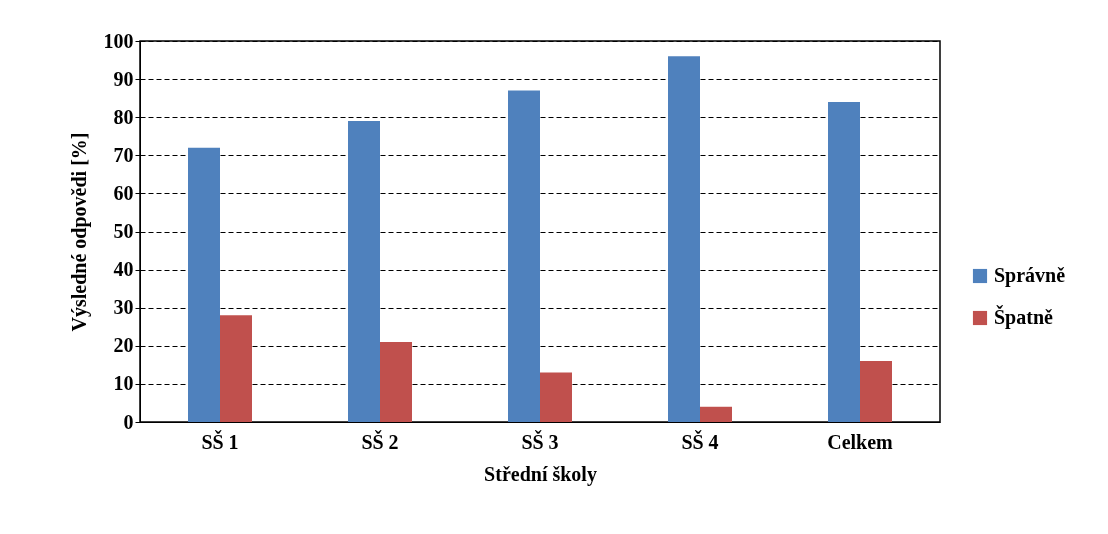 The width and height of the screenshot is (1108, 534). I want to click on y-tick-label: 50, so click(123, 231).